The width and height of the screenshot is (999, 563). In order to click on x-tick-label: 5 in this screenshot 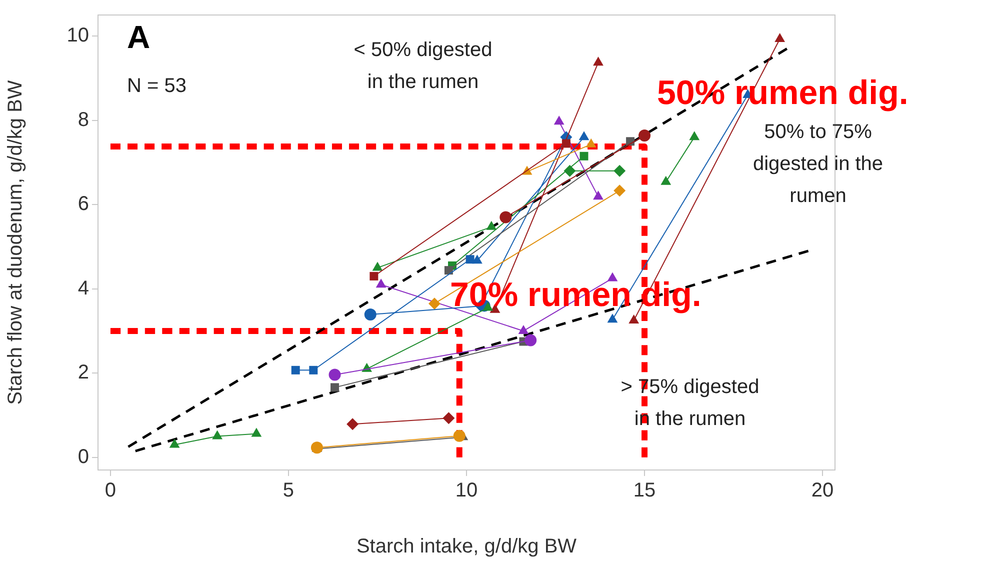, I will do `click(288, 491)`.